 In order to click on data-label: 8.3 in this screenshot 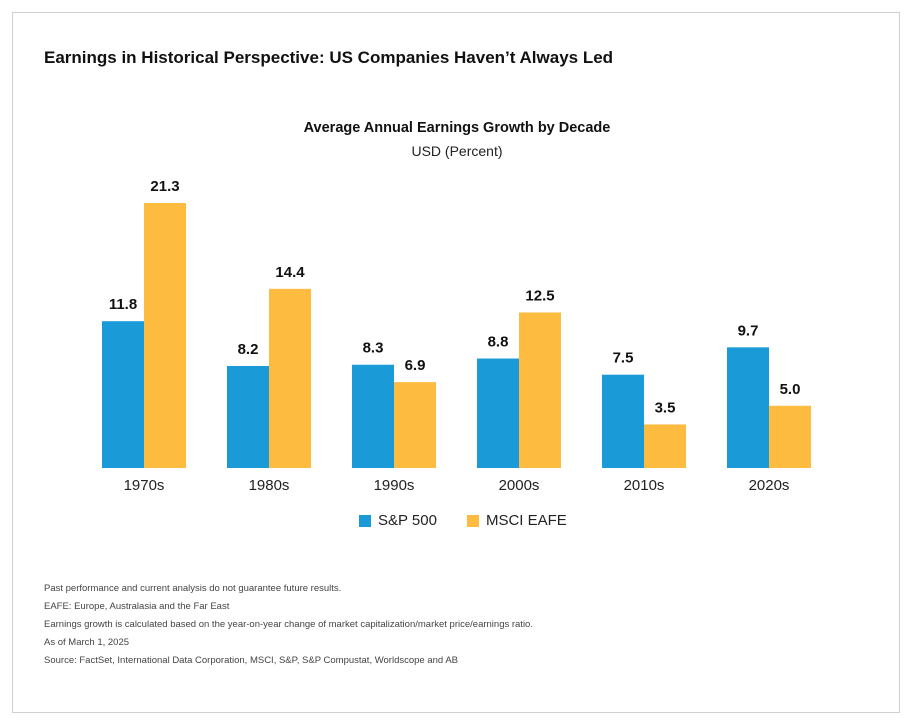, I will do `click(373, 348)`.